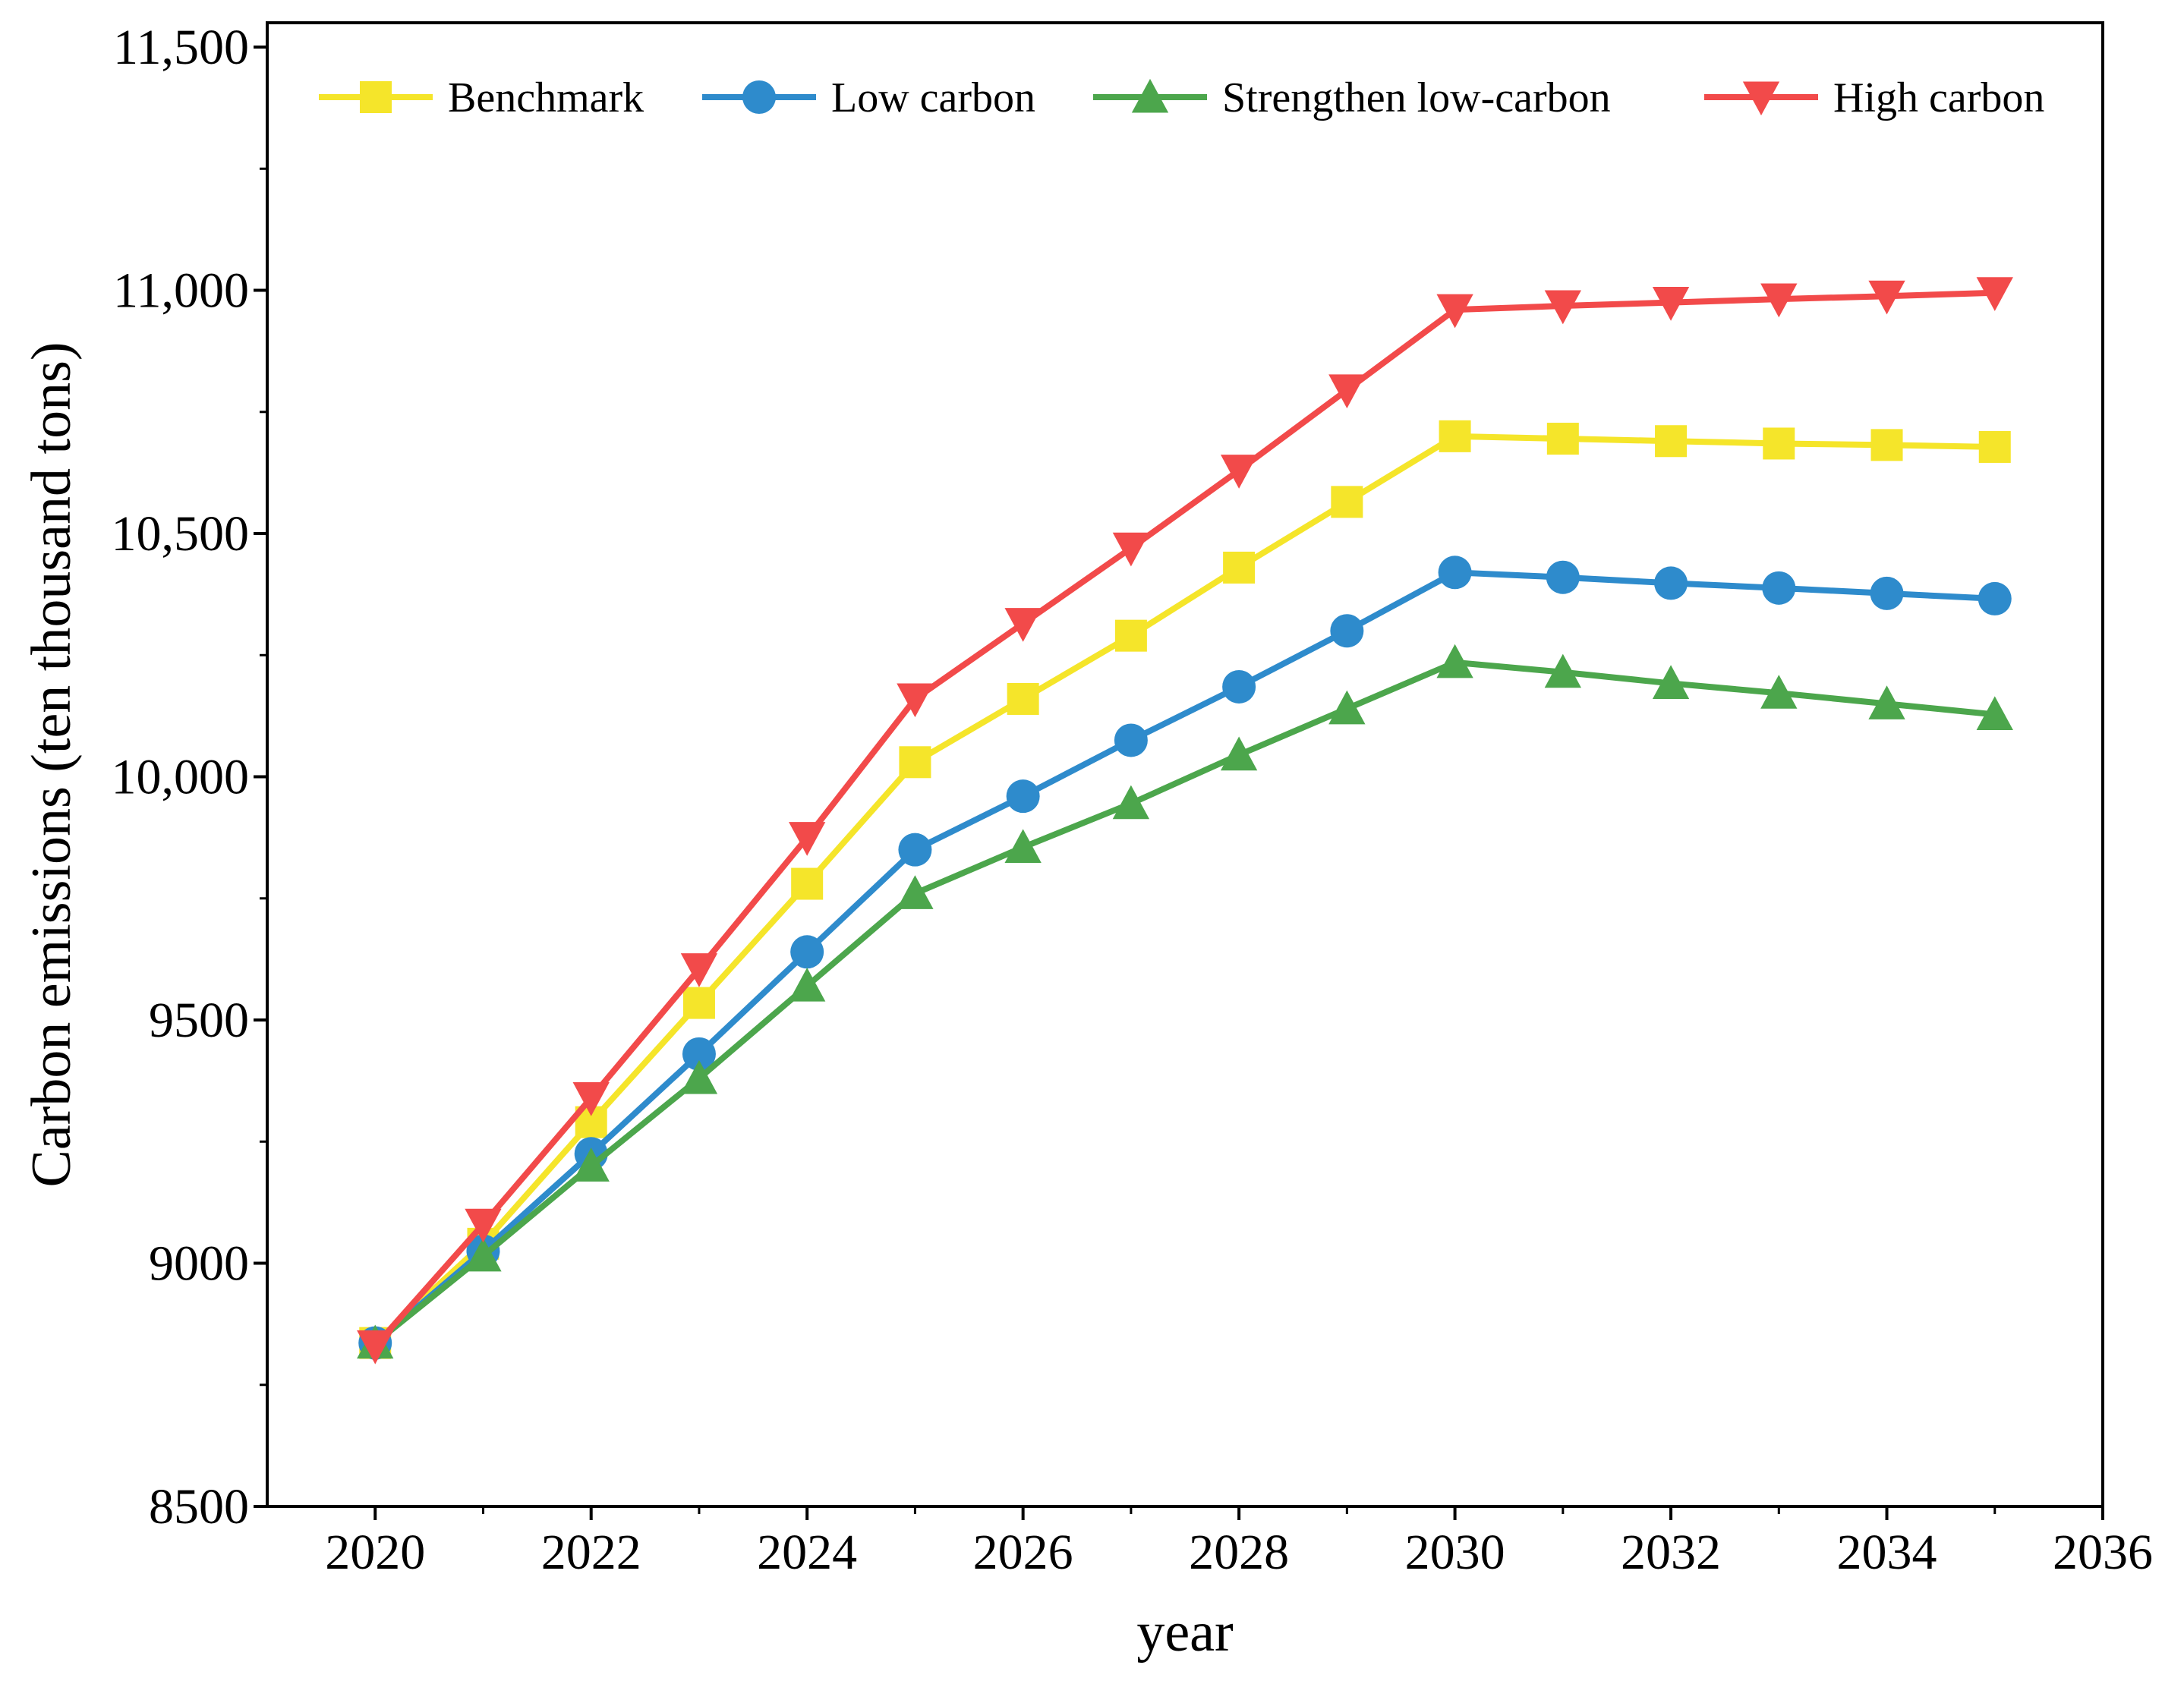  Describe the element at coordinates (1184, 1632) in the screenshot. I see `x-axis-title: year` at that location.